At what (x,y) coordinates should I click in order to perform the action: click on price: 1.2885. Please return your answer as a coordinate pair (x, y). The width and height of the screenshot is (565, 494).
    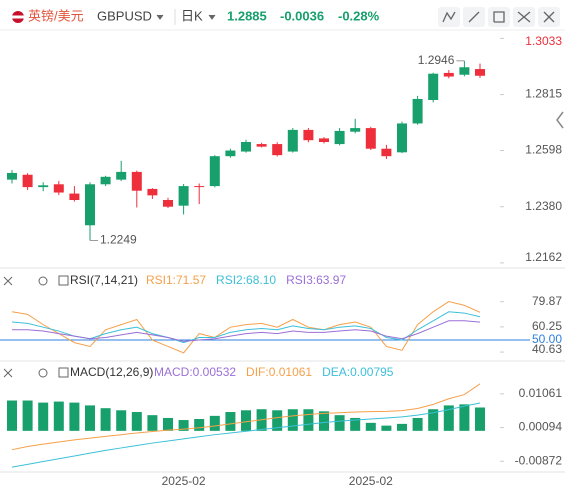
    Looking at the image, I should click on (247, 15).